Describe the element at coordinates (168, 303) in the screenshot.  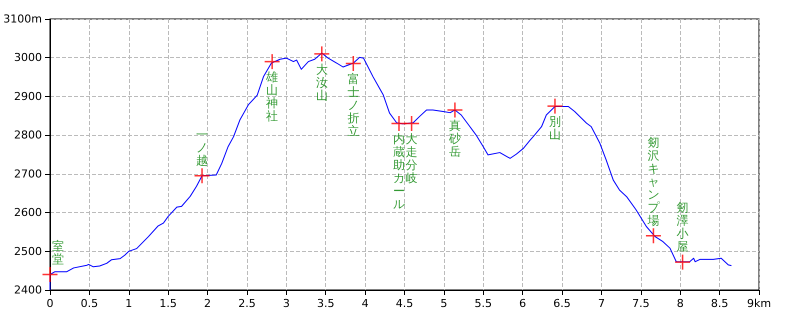
I see `x-tick-label: 1.5` at that location.